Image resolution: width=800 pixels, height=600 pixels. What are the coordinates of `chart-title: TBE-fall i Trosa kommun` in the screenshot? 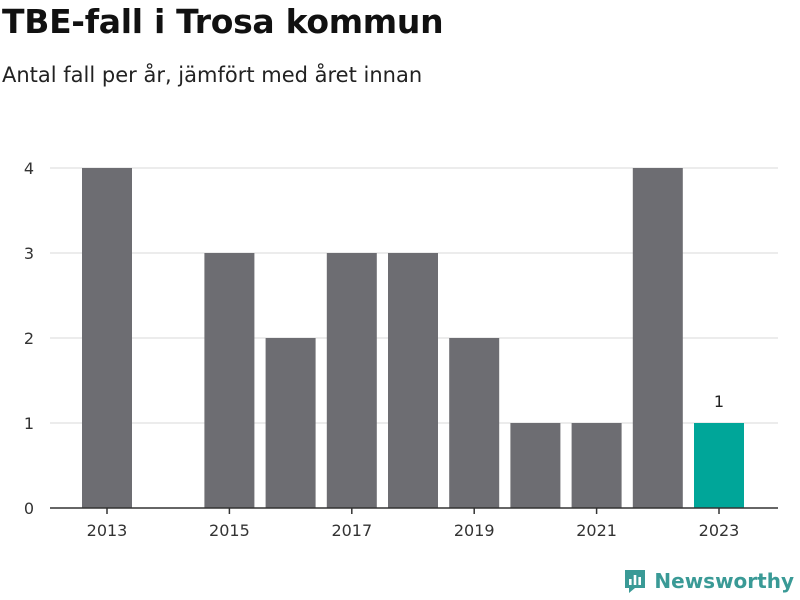 It's located at (223, 21).